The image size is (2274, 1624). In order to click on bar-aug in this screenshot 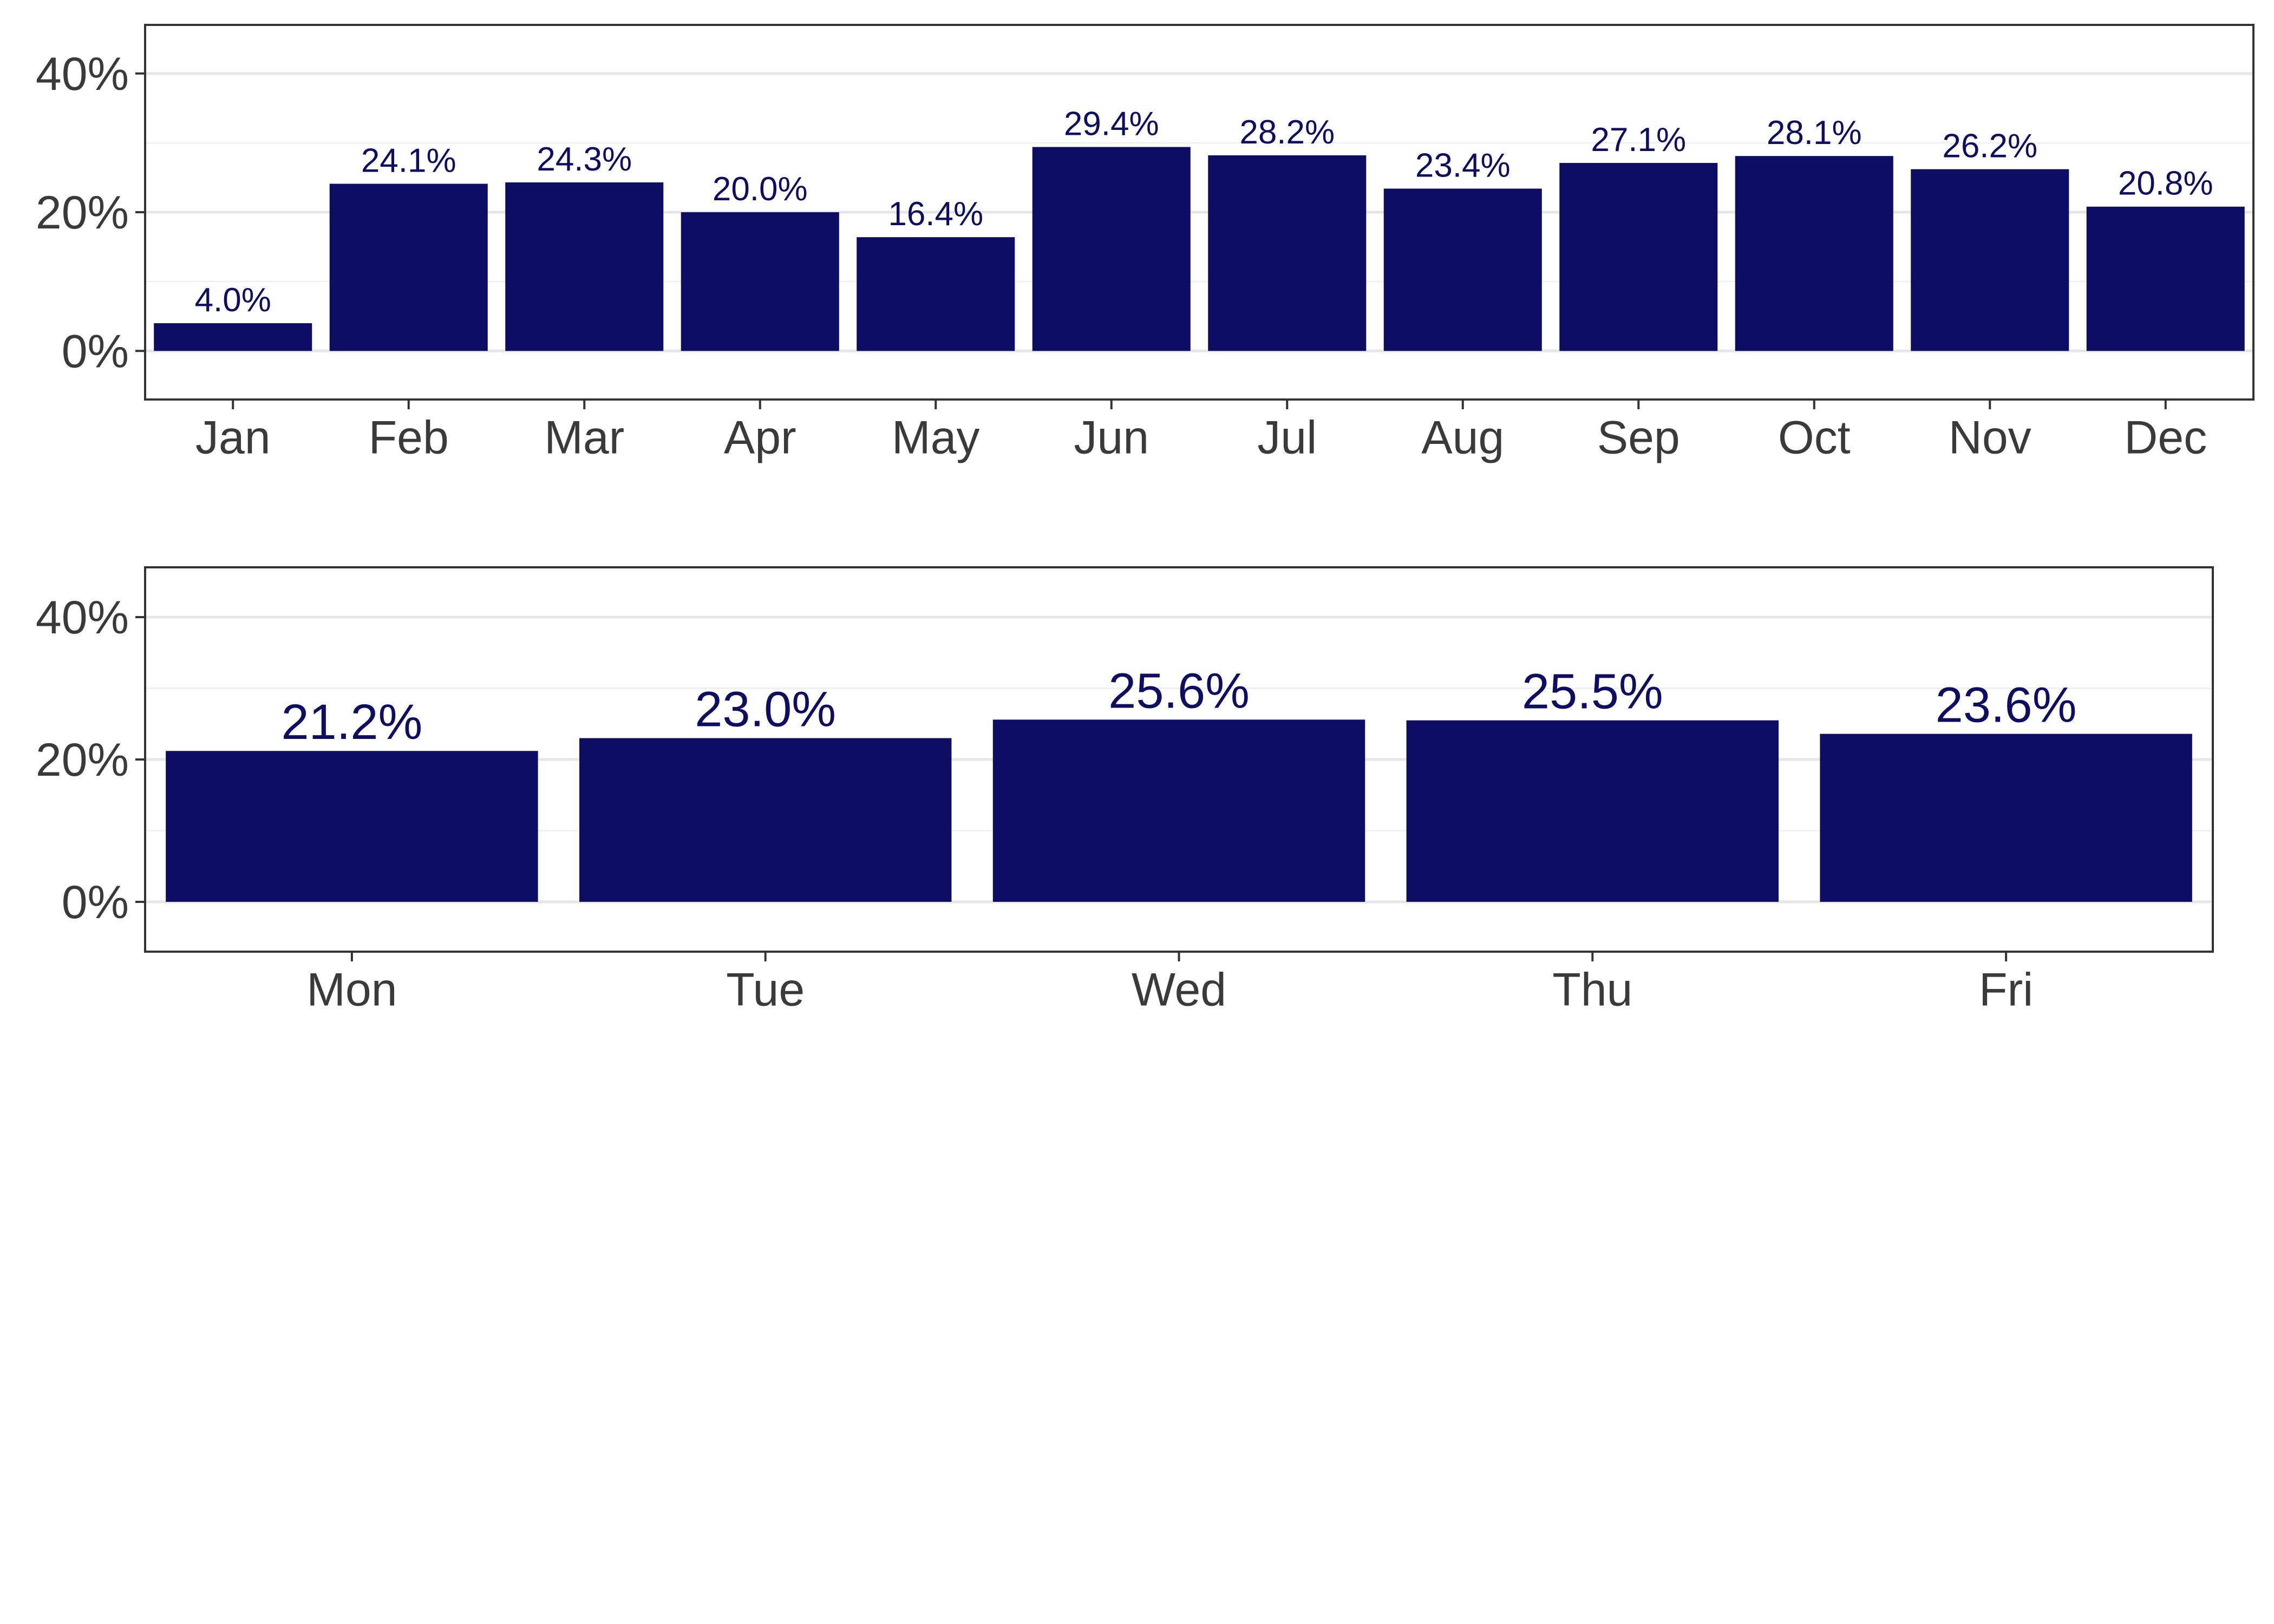, I will do `click(1463, 269)`.